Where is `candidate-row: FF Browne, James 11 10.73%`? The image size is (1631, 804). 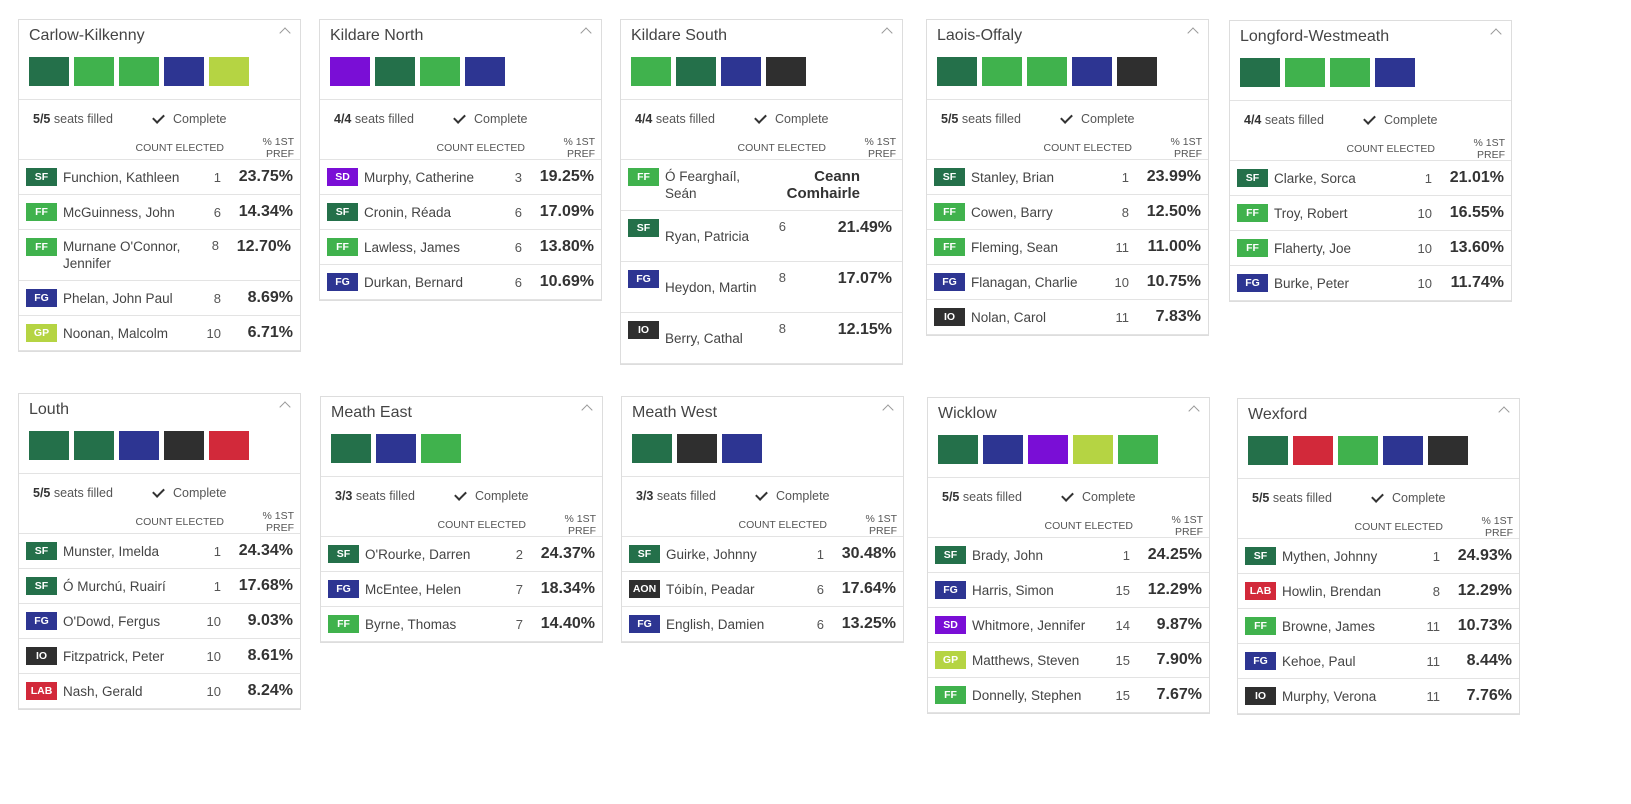
candidate-row: FF Browne, James 11 10.73% is located at coordinates (1378, 626).